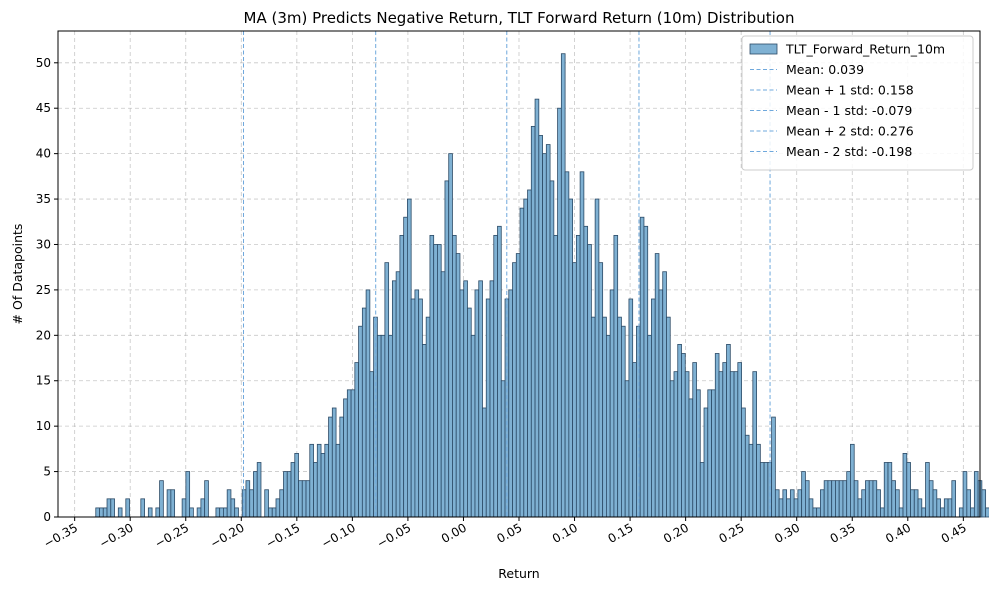 The image size is (989, 594). Describe the element at coordinates (43, 108) in the screenshot. I see `y-tick-label: 45` at that location.